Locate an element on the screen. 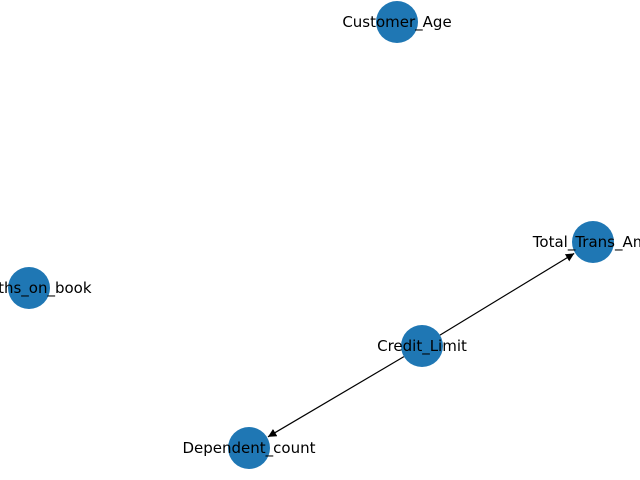  node-label: Credit_Limit is located at coordinates (422, 346).